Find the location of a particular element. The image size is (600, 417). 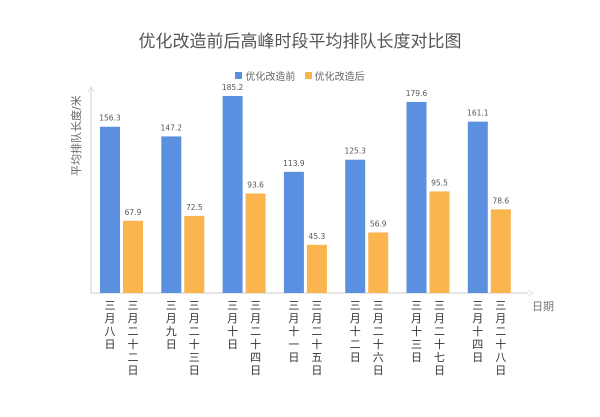

x-tick-label: 三月二十六日 is located at coordinates (378, 338).